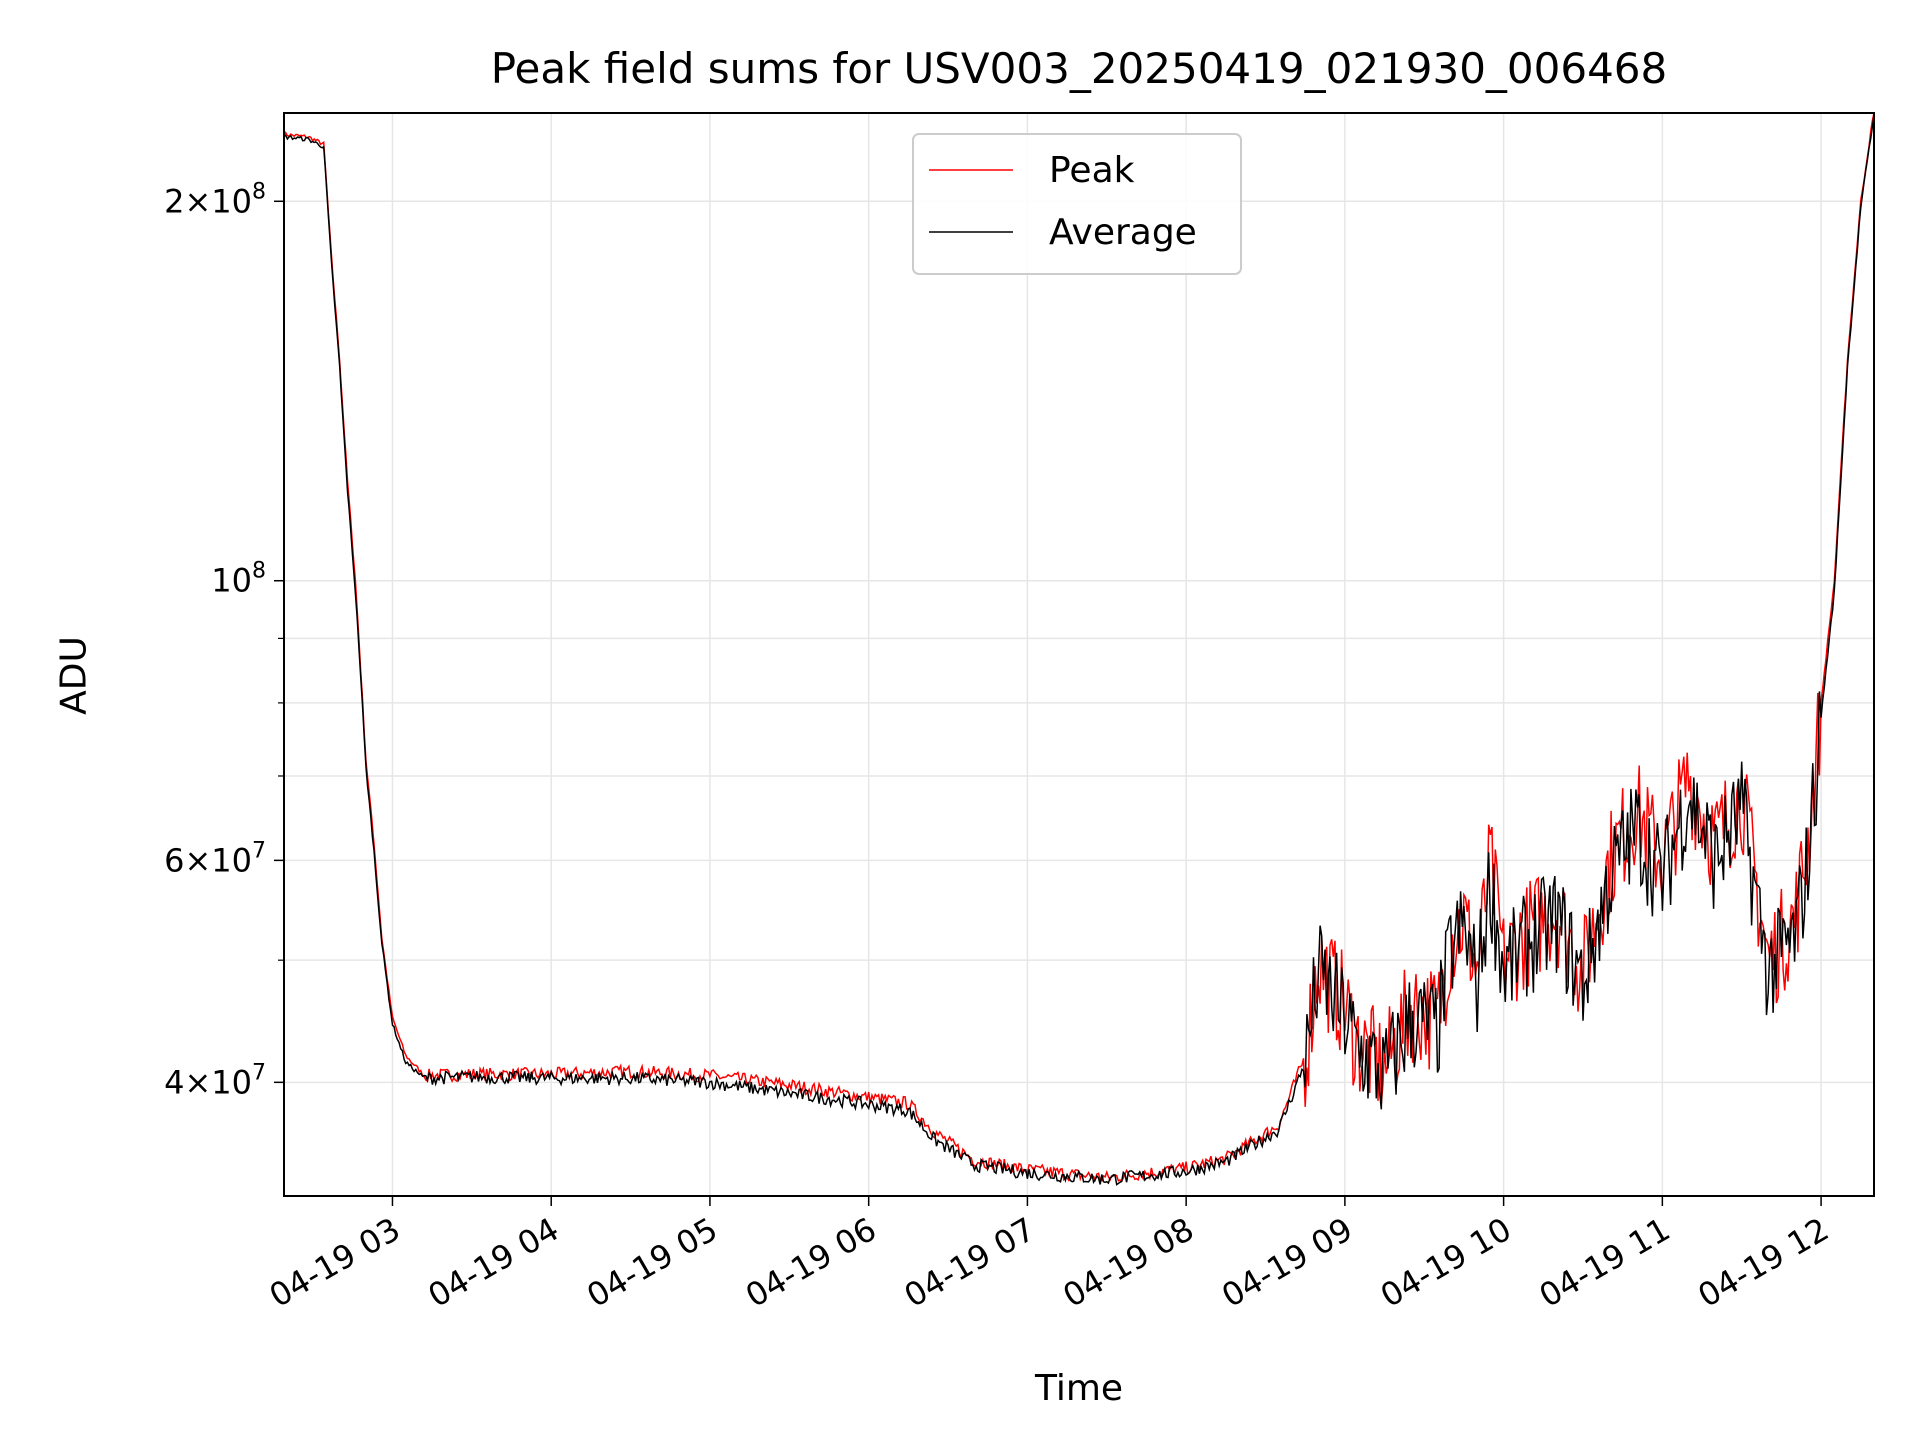  What do you see at coordinates (1129, 1262) in the screenshot?
I see `x-tick-label: 04-19 08` at bounding box center [1129, 1262].